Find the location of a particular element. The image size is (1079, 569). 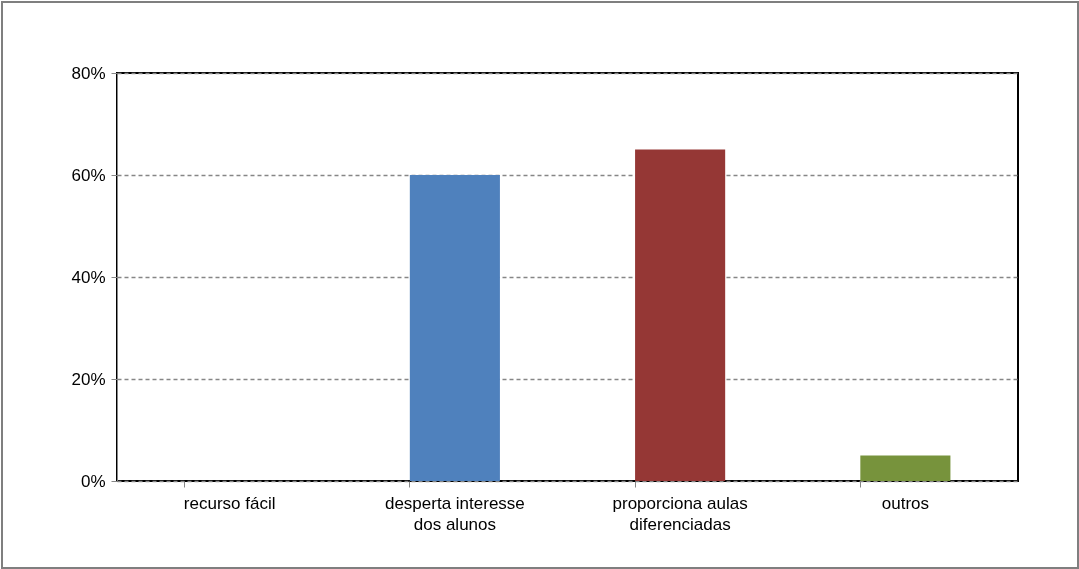

x-tick-label: proporciona aulas diferenciadas is located at coordinates (680, 513).